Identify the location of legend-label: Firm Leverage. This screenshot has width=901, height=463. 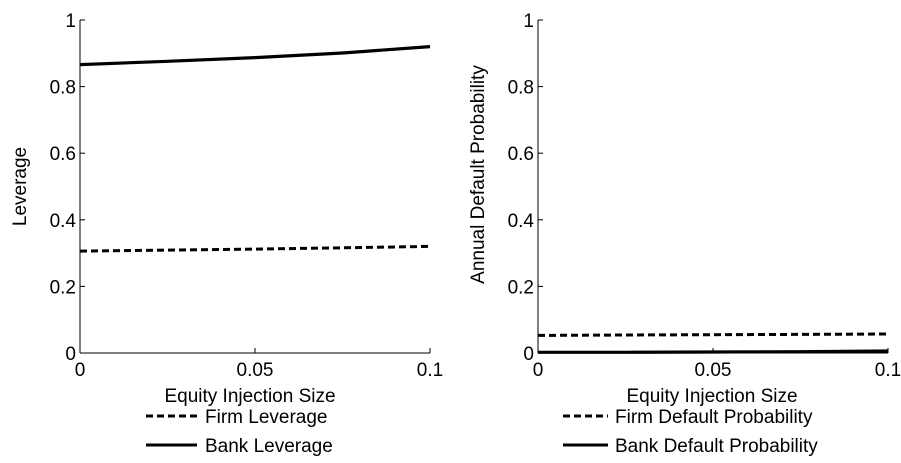
(266, 417).